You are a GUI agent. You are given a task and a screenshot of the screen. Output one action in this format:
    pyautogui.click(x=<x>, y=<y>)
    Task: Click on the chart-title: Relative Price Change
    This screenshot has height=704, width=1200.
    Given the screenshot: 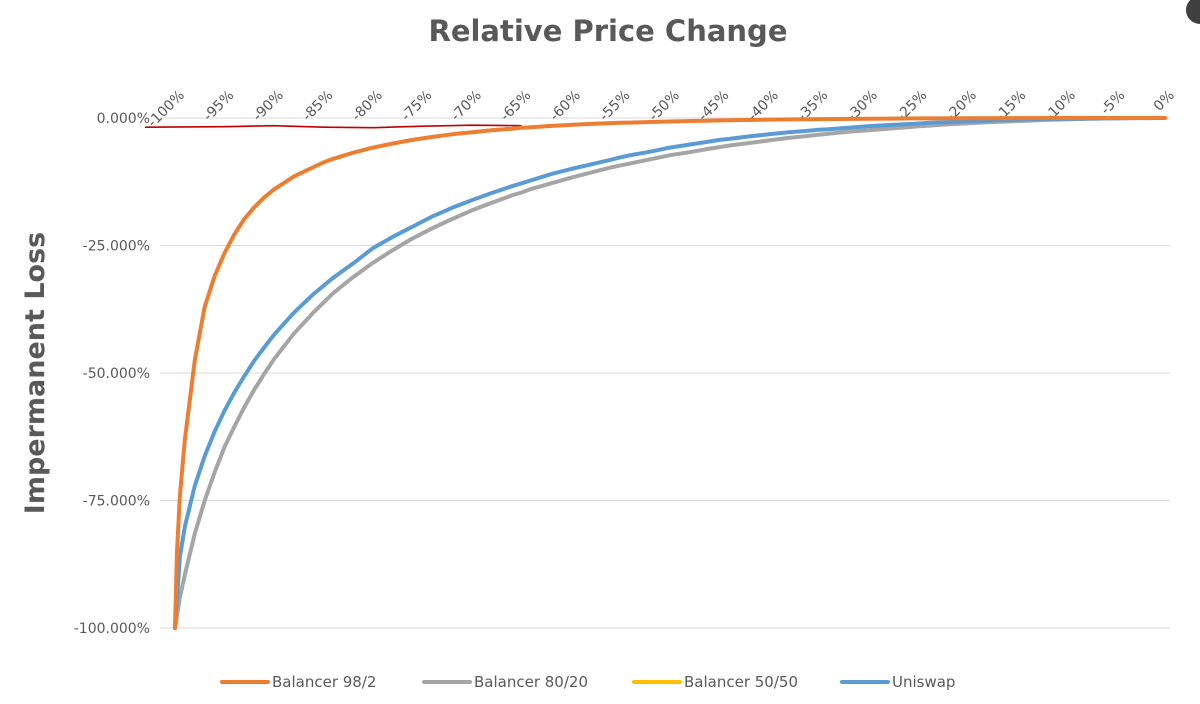 What is the action you would take?
    pyautogui.click(x=607, y=31)
    